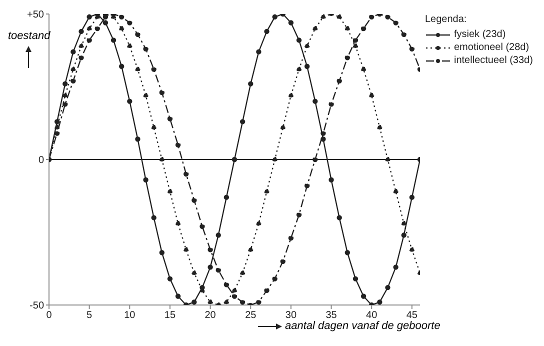 Image resolution: width=544 pixels, height=346 pixels. What do you see at coordinates (49, 316) in the screenshot?
I see `x-tick-label: 0` at bounding box center [49, 316].